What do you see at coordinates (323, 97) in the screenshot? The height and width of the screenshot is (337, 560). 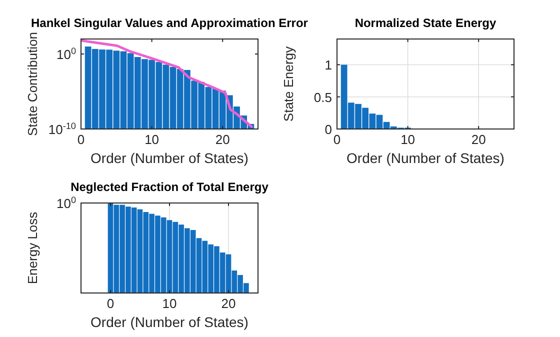 I see `y-tick-label: 0.5` at bounding box center [323, 97].